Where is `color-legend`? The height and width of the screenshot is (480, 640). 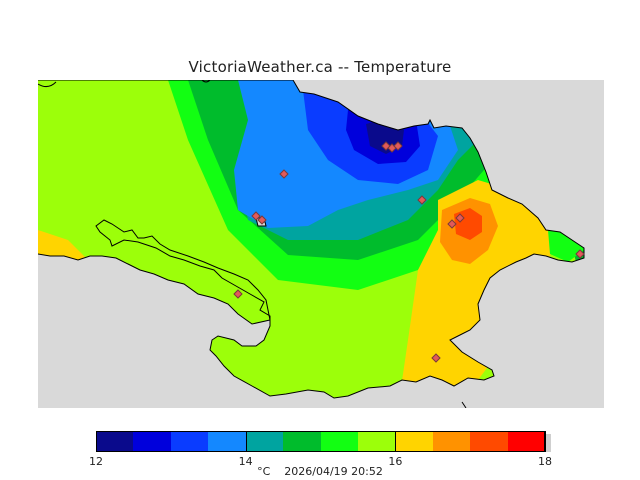 color-legend is located at coordinates (323, 441).